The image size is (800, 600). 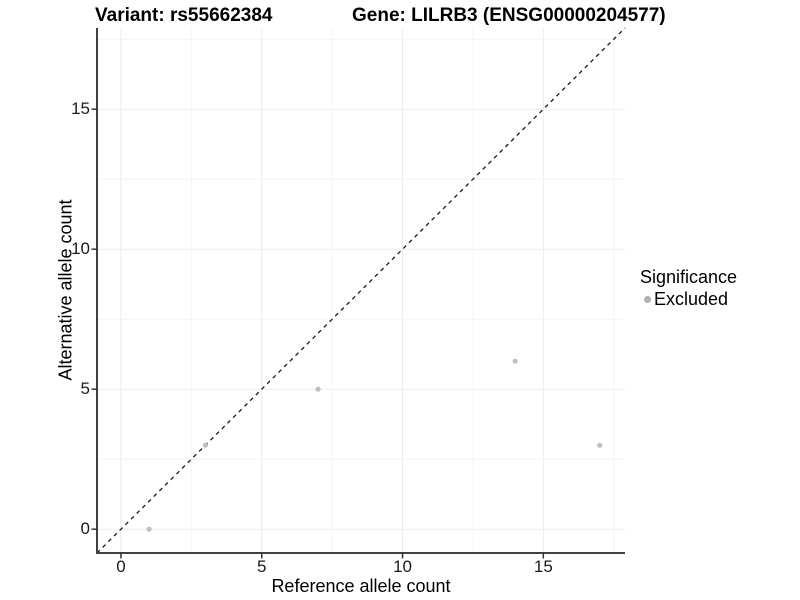 What do you see at coordinates (121, 566) in the screenshot?
I see `x-tick-label: 0` at bounding box center [121, 566].